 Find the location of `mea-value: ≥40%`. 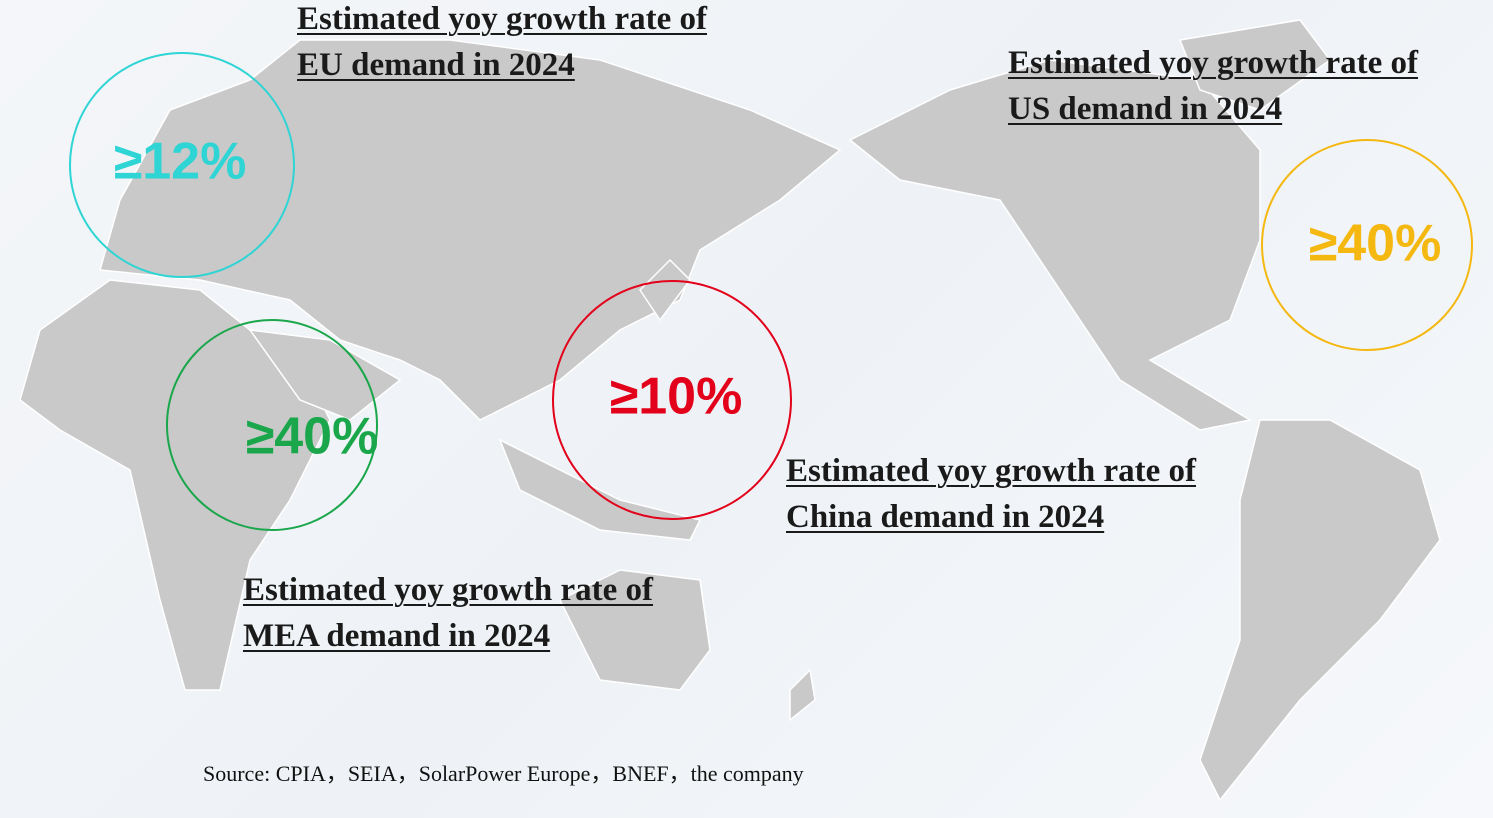

mea-value: ≥40% is located at coordinates (312, 437).